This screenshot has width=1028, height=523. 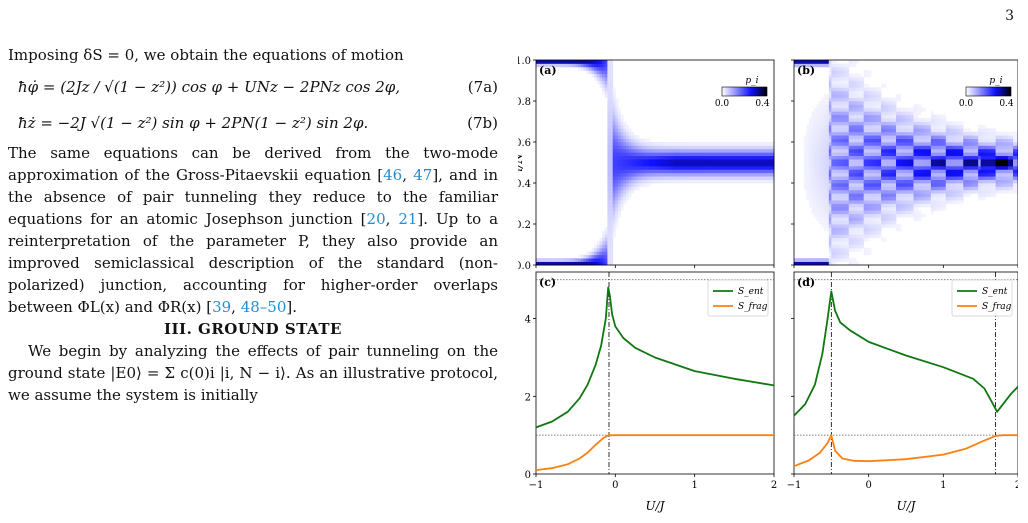 I want to click on citation-47: 47, so click(x=423, y=175).